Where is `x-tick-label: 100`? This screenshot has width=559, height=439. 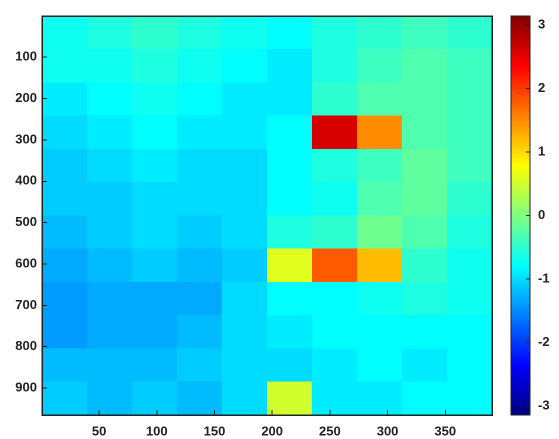 x-tick-label: 100 is located at coordinates (157, 430).